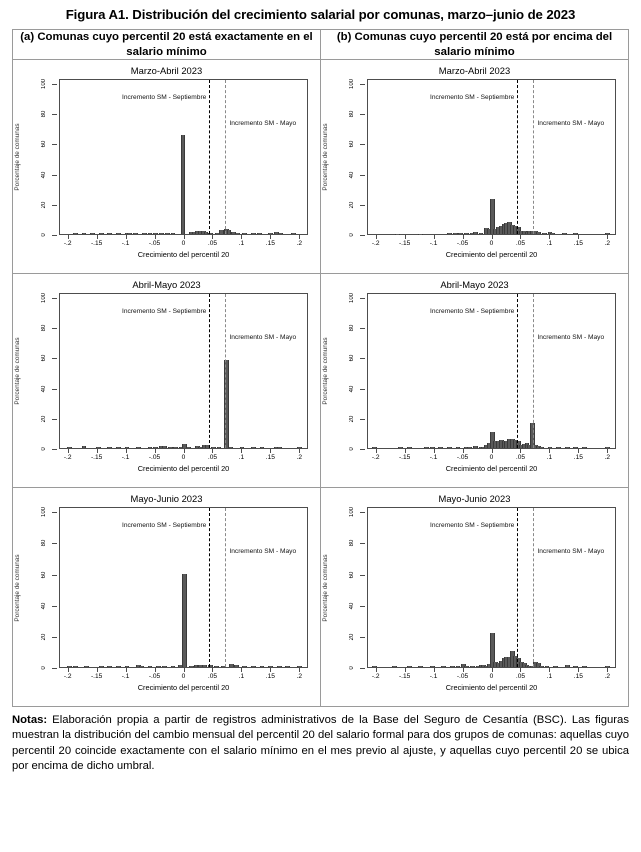 This screenshot has height=852, width=641. I want to click on notes-label: Notas:, so click(30, 720).